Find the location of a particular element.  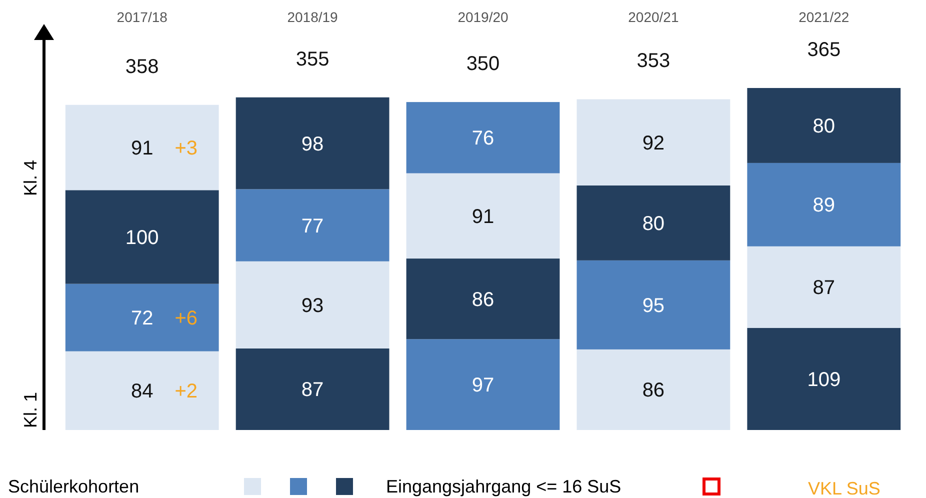

data-label: 76 is located at coordinates (483, 139).